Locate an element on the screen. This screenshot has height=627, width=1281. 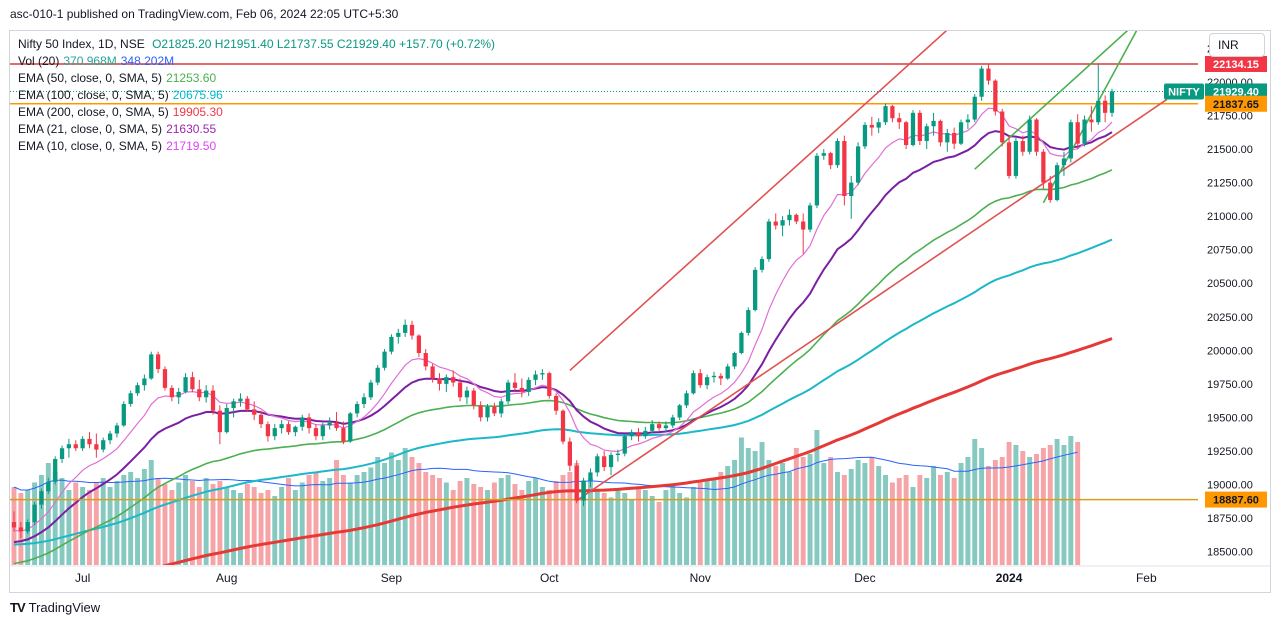
price-tag-value: 22134.15 is located at coordinates (1236, 65).